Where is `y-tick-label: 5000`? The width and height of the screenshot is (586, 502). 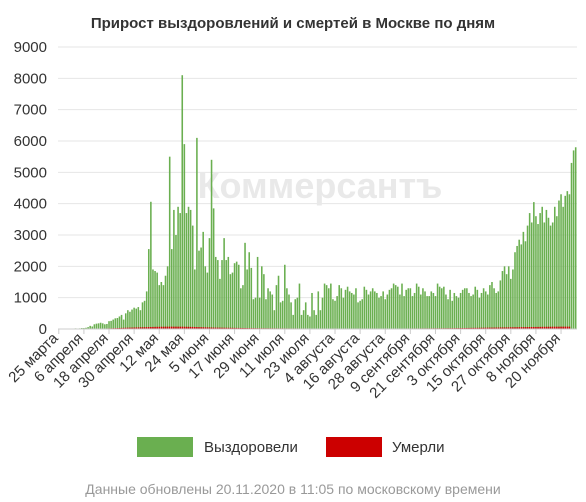 y-tick-label: 5000 is located at coordinates (30, 172).